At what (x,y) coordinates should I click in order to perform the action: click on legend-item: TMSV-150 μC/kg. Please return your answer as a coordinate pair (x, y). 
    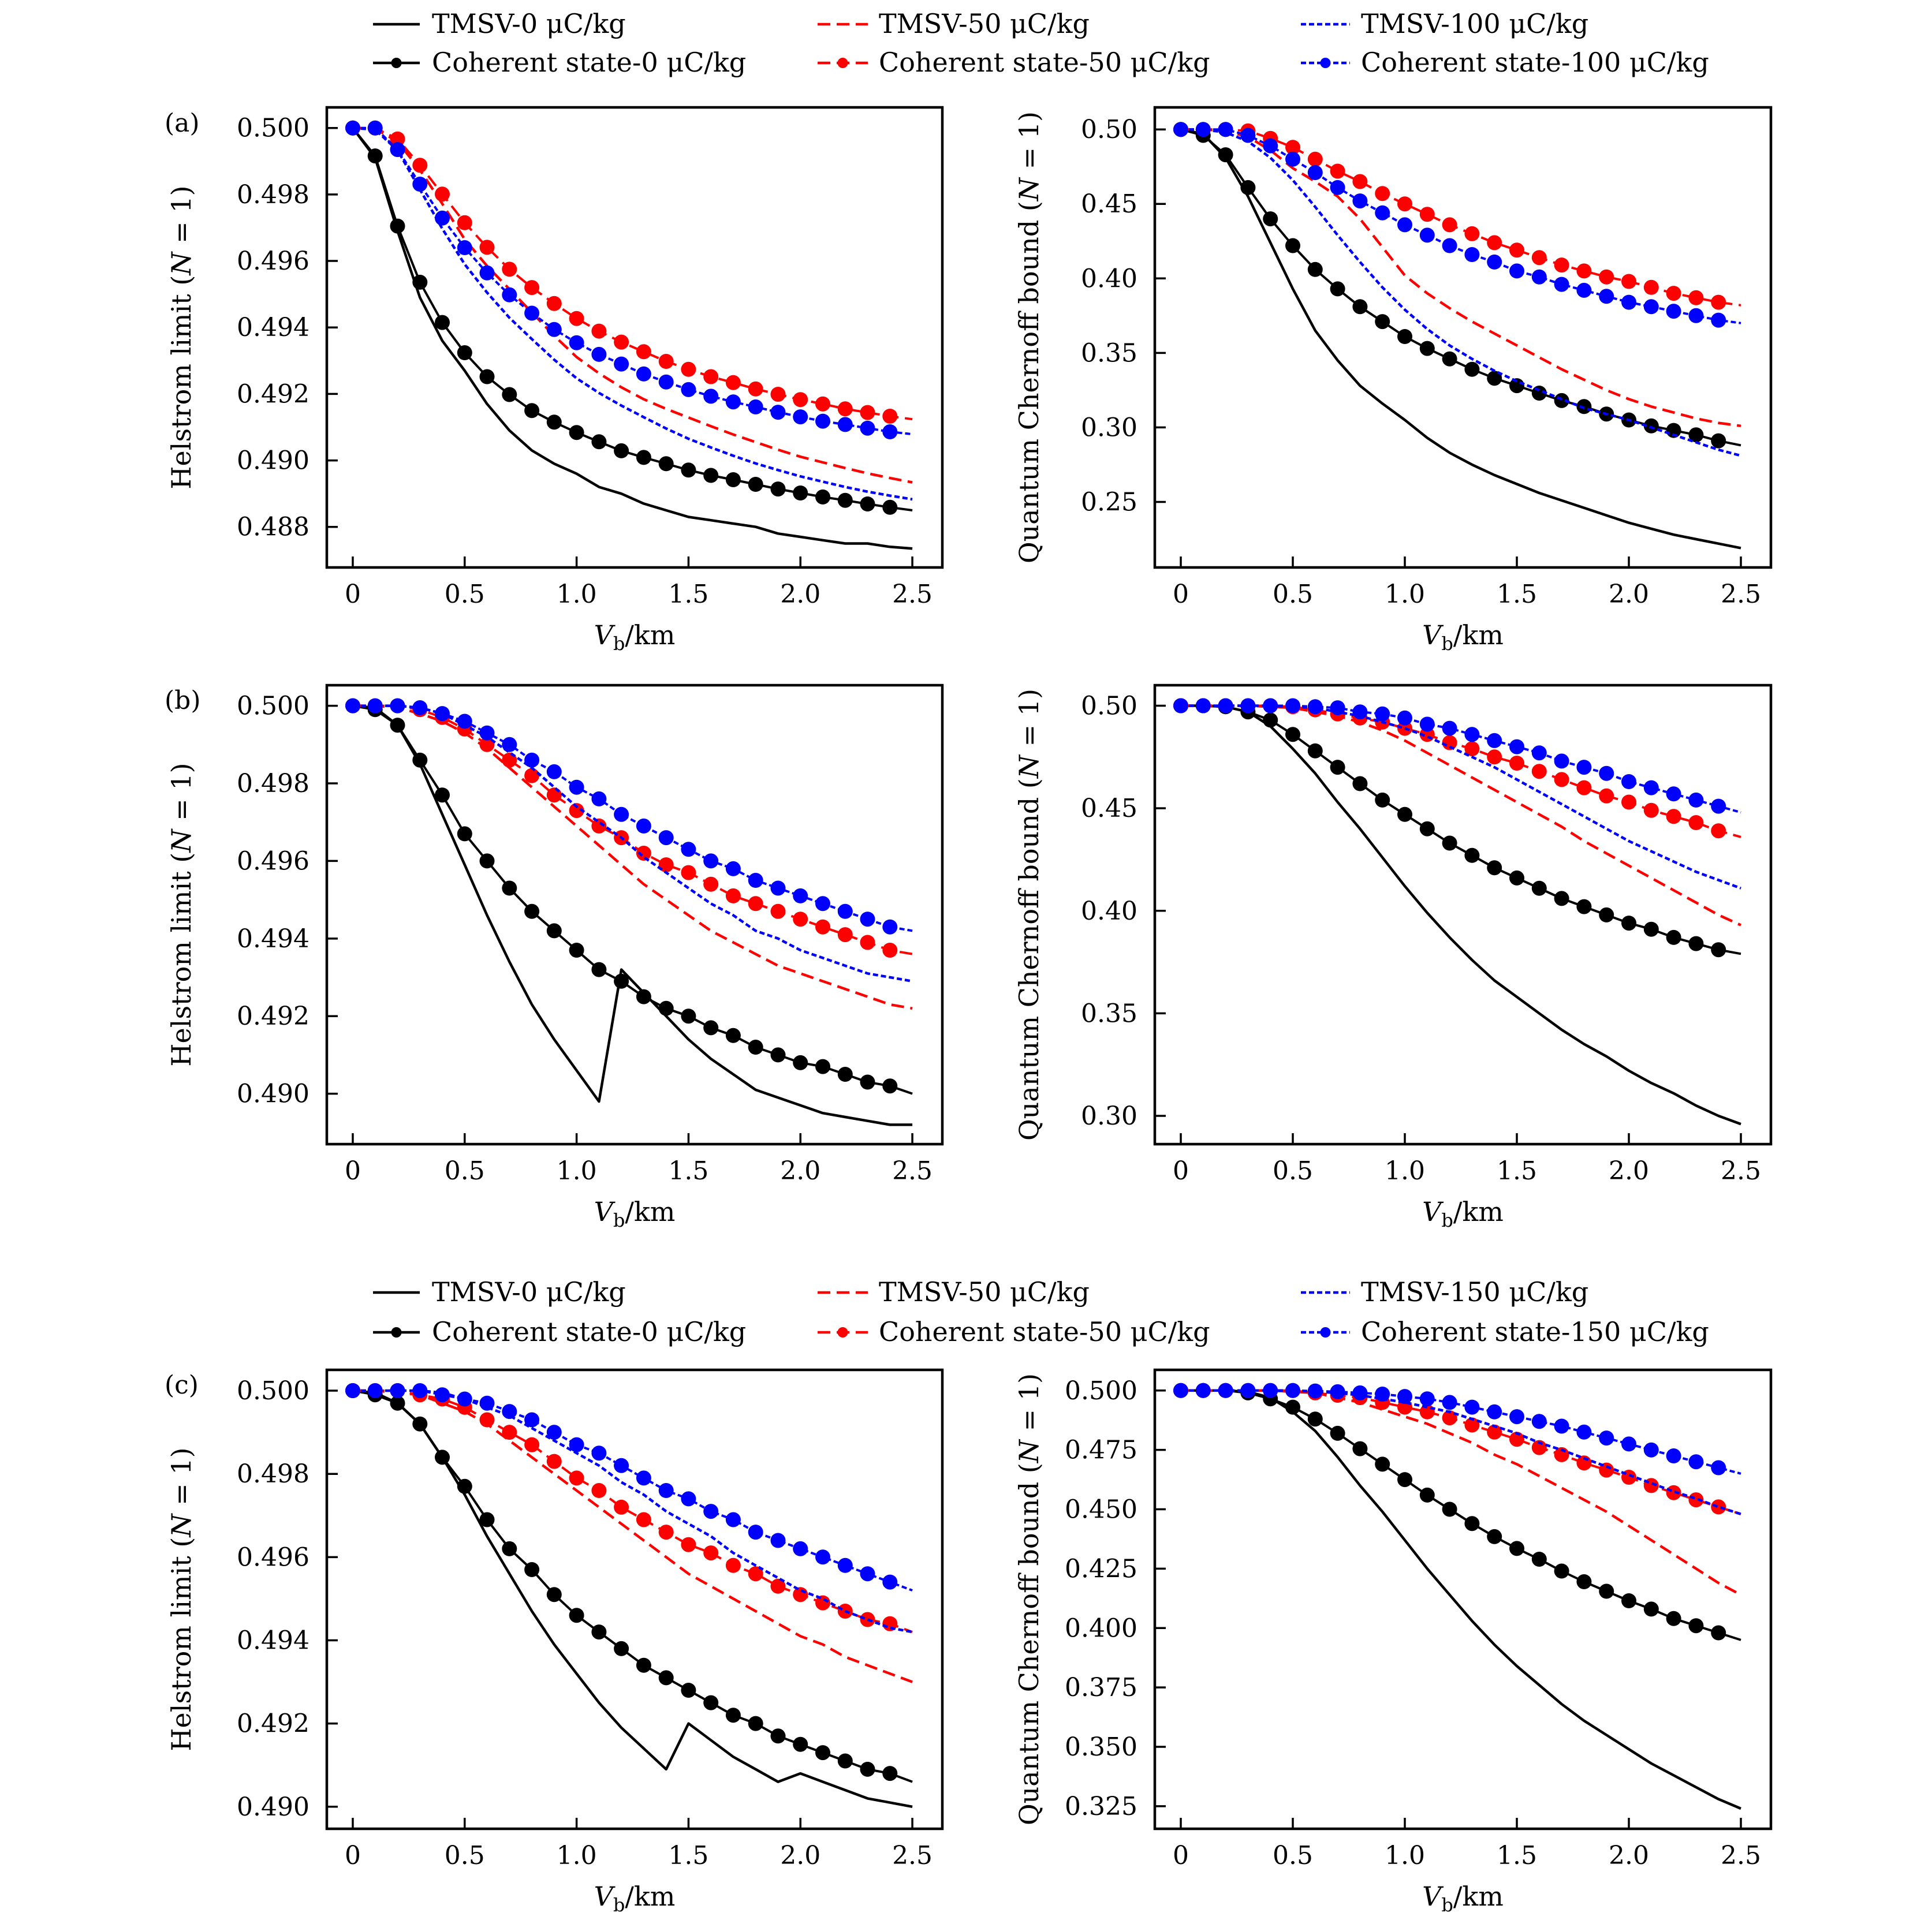
    Looking at the image, I should click on (1444, 1292).